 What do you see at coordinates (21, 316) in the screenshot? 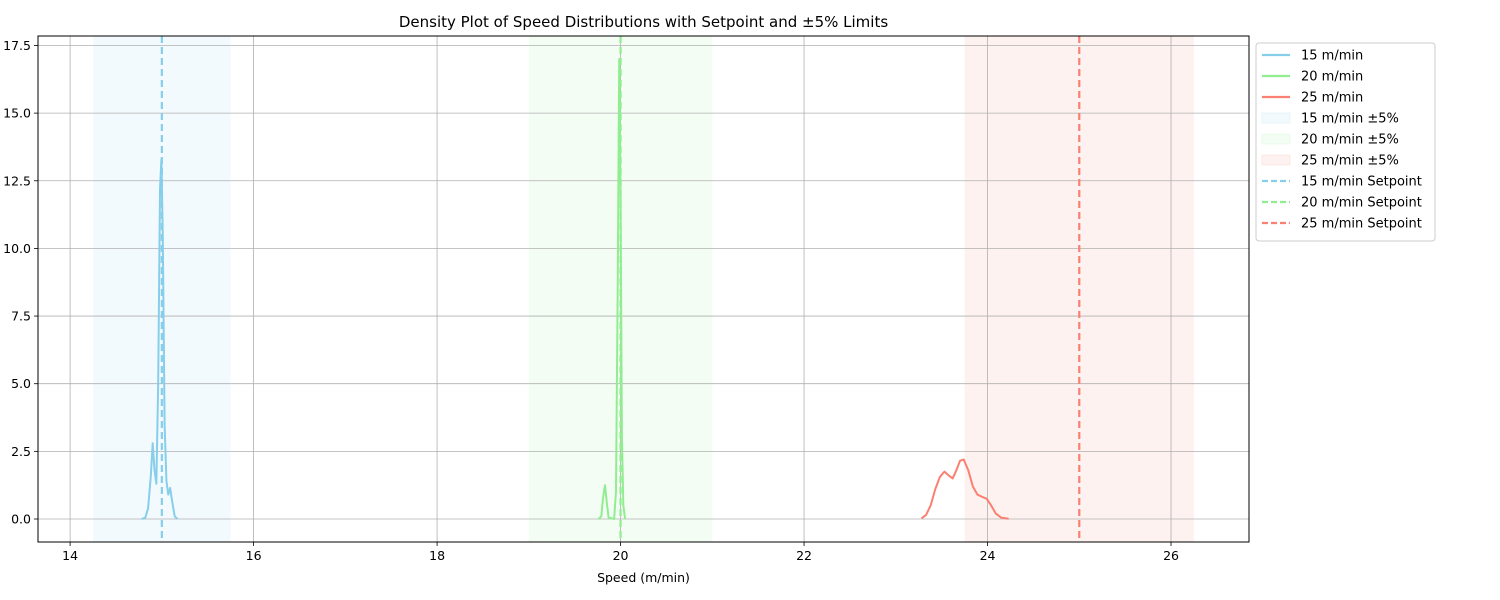
I see `y-tick-label: 7.5` at bounding box center [21, 316].